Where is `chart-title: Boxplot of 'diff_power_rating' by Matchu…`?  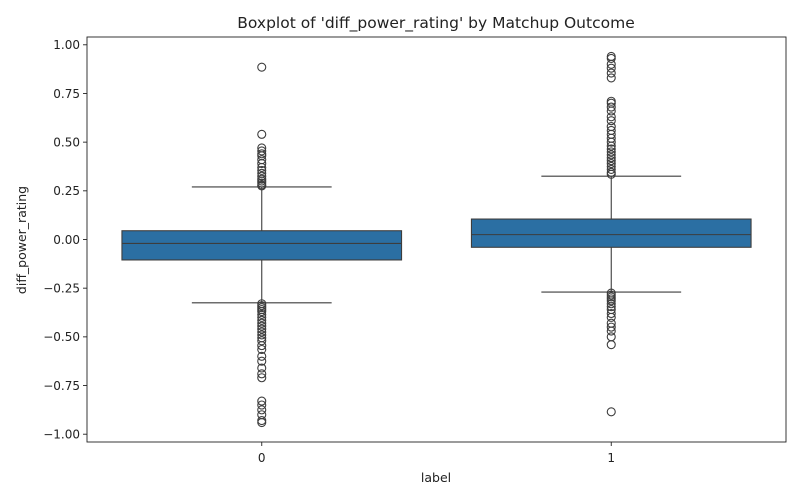 chart-title: Boxplot of 'diff_power_rating' by Matchu… is located at coordinates (435, 23).